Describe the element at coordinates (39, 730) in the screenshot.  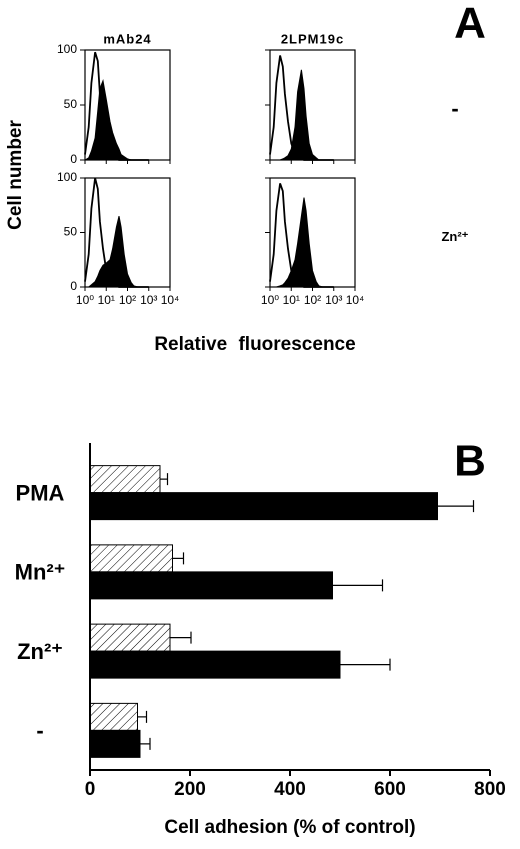
I see `category-label: -` at that location.